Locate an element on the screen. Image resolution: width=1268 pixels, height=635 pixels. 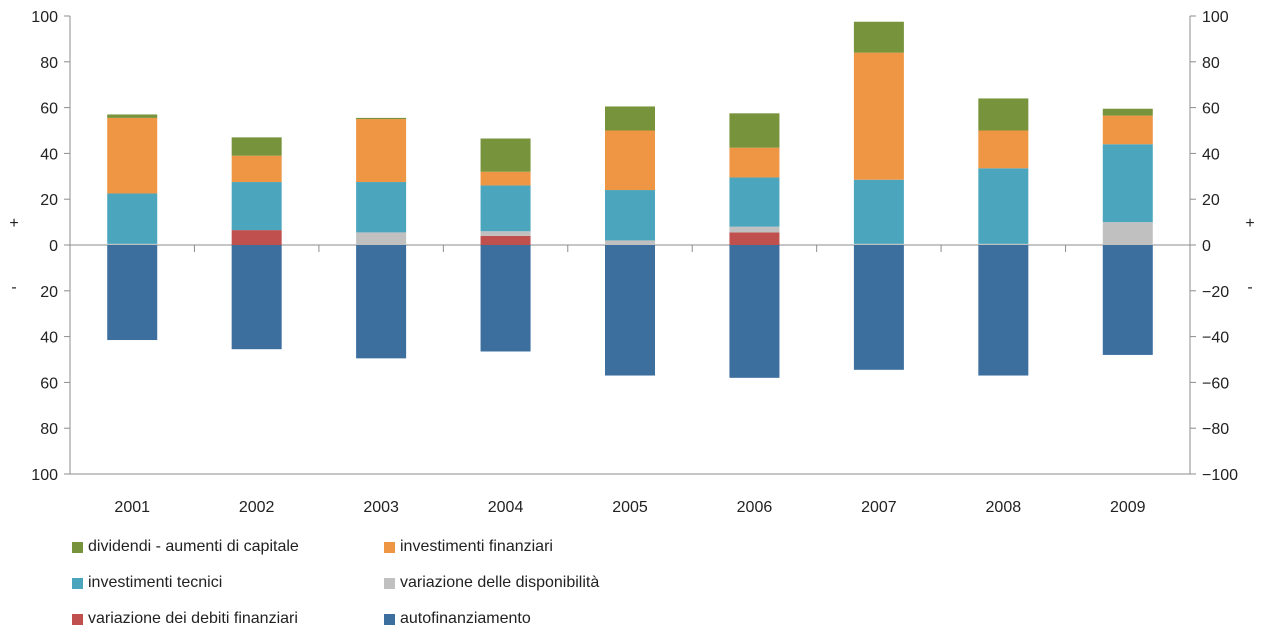
right-tick-label: 60 is located at coordinates (1211, 109).